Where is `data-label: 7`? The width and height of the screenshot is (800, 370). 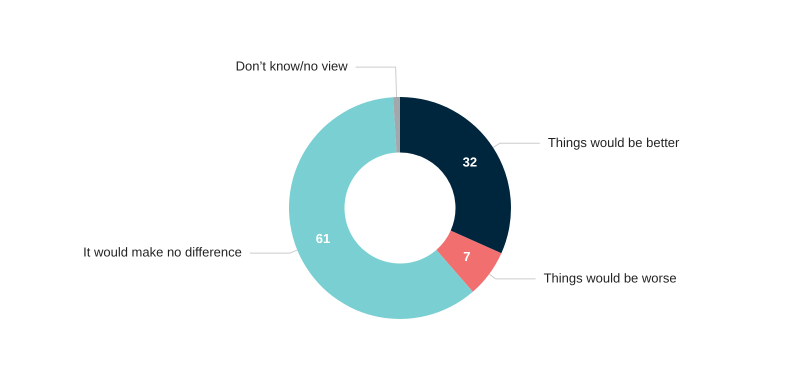 data-label: 7 is located at coordinates (467, 256).